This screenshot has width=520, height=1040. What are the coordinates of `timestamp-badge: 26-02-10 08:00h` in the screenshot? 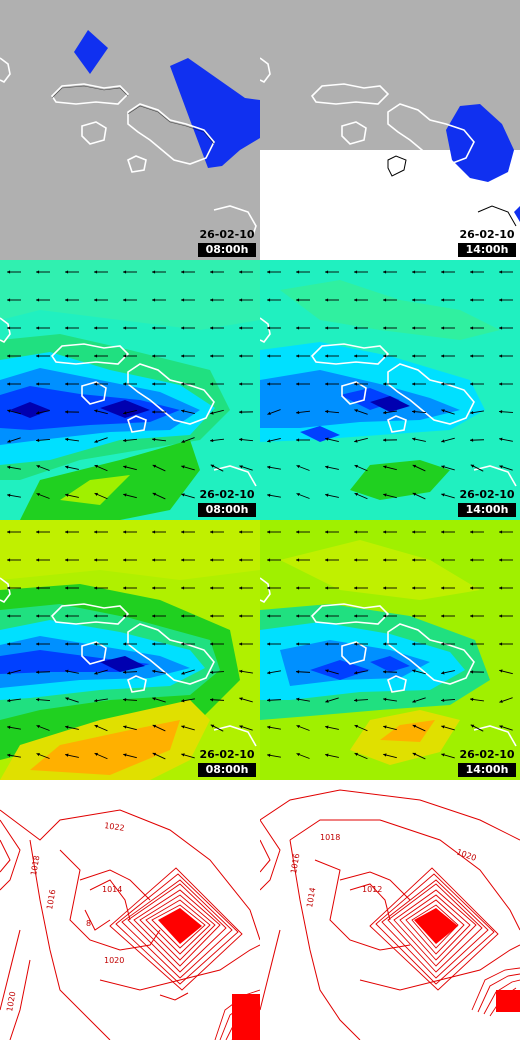 It's located at (227, 762).